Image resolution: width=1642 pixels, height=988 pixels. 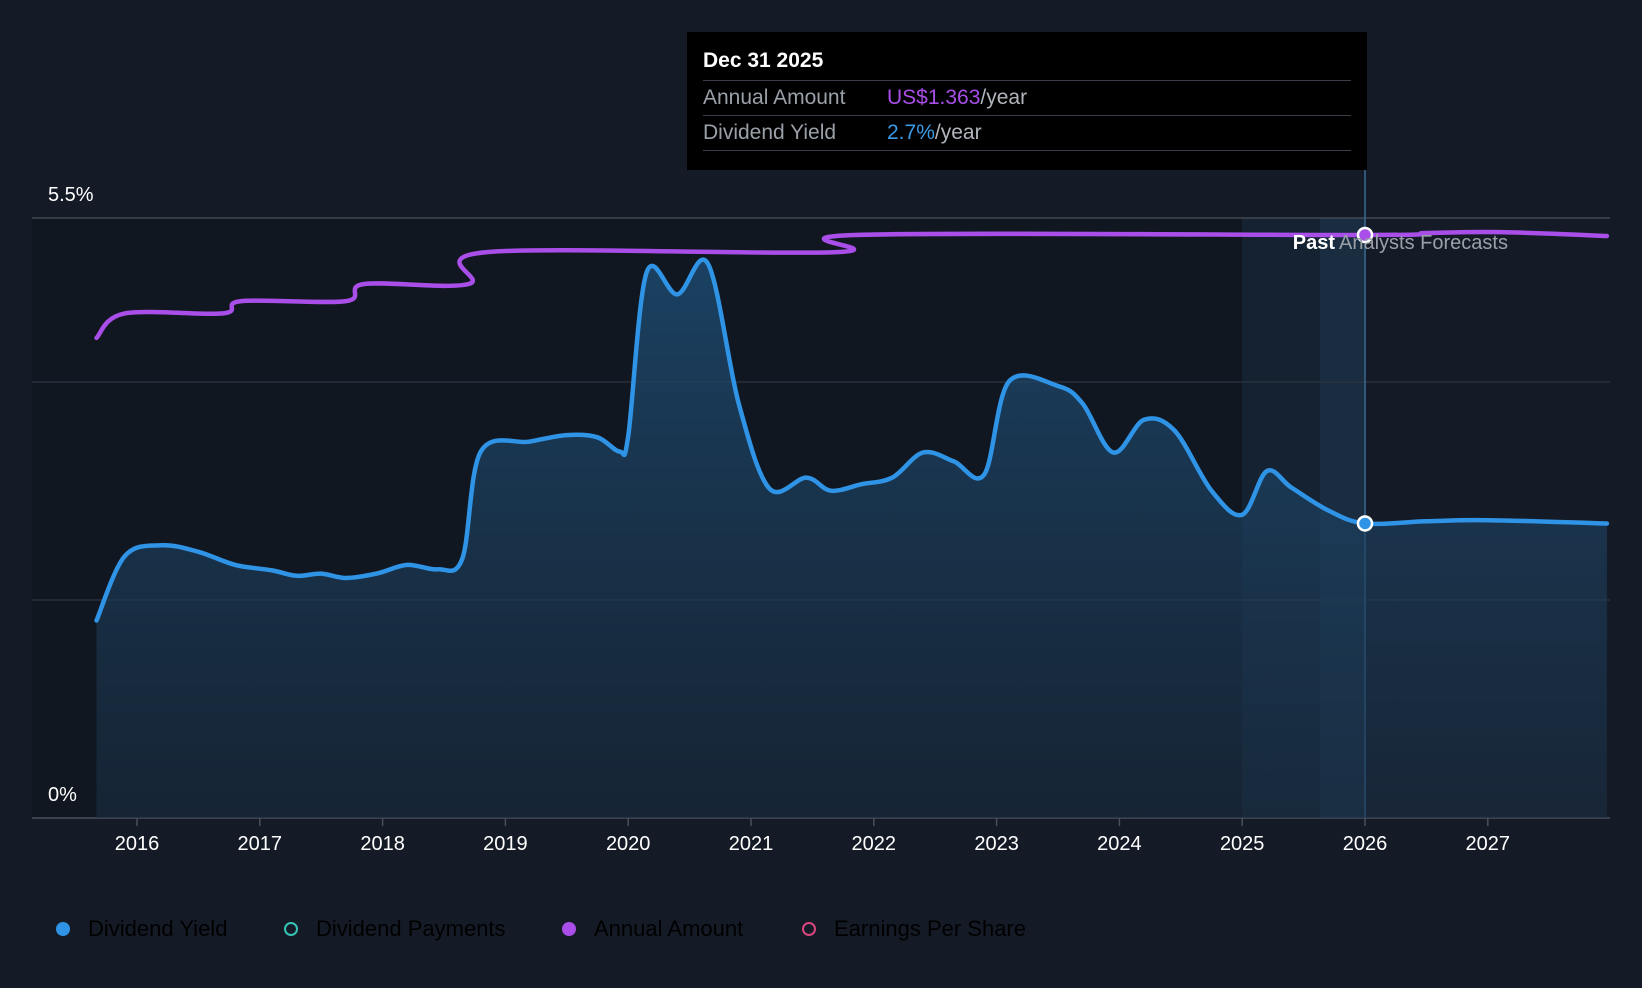 I want to click on legend-label: Dividend Payments, so click(x=411, y=929).